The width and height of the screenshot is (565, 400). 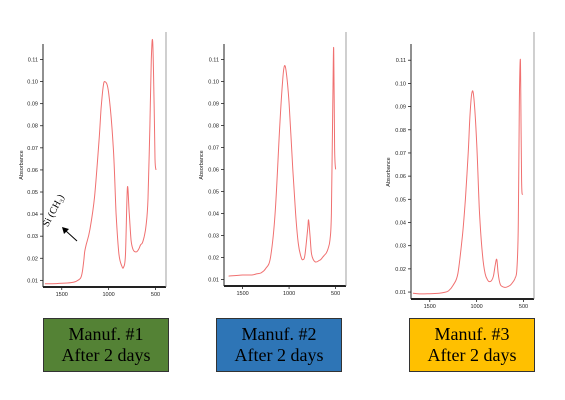 I want to click on label-3-line2: After 2 days, so click(x=472, y=355).